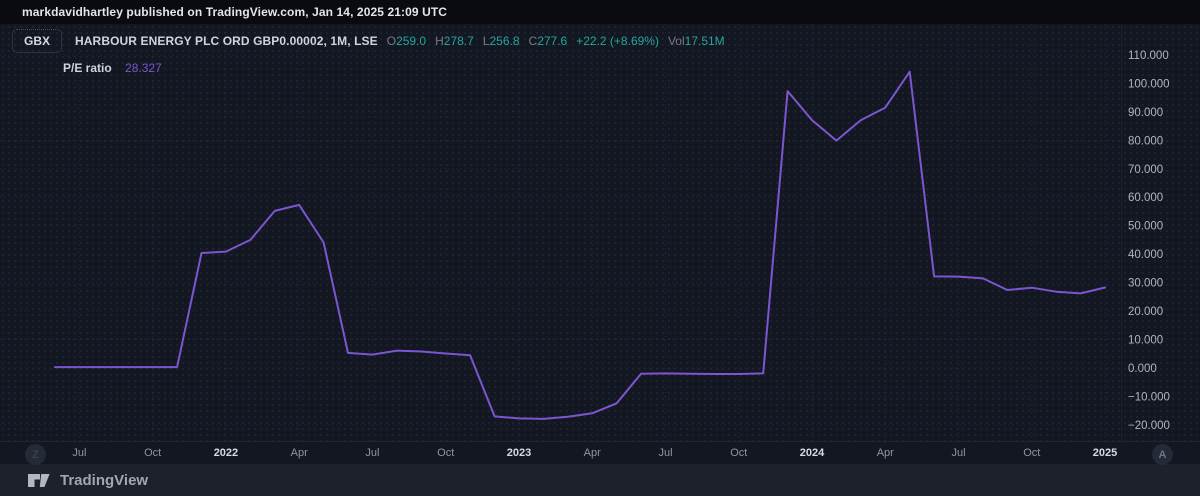  I want to click on y-axis-label: 90.000, so click(1145, 113).